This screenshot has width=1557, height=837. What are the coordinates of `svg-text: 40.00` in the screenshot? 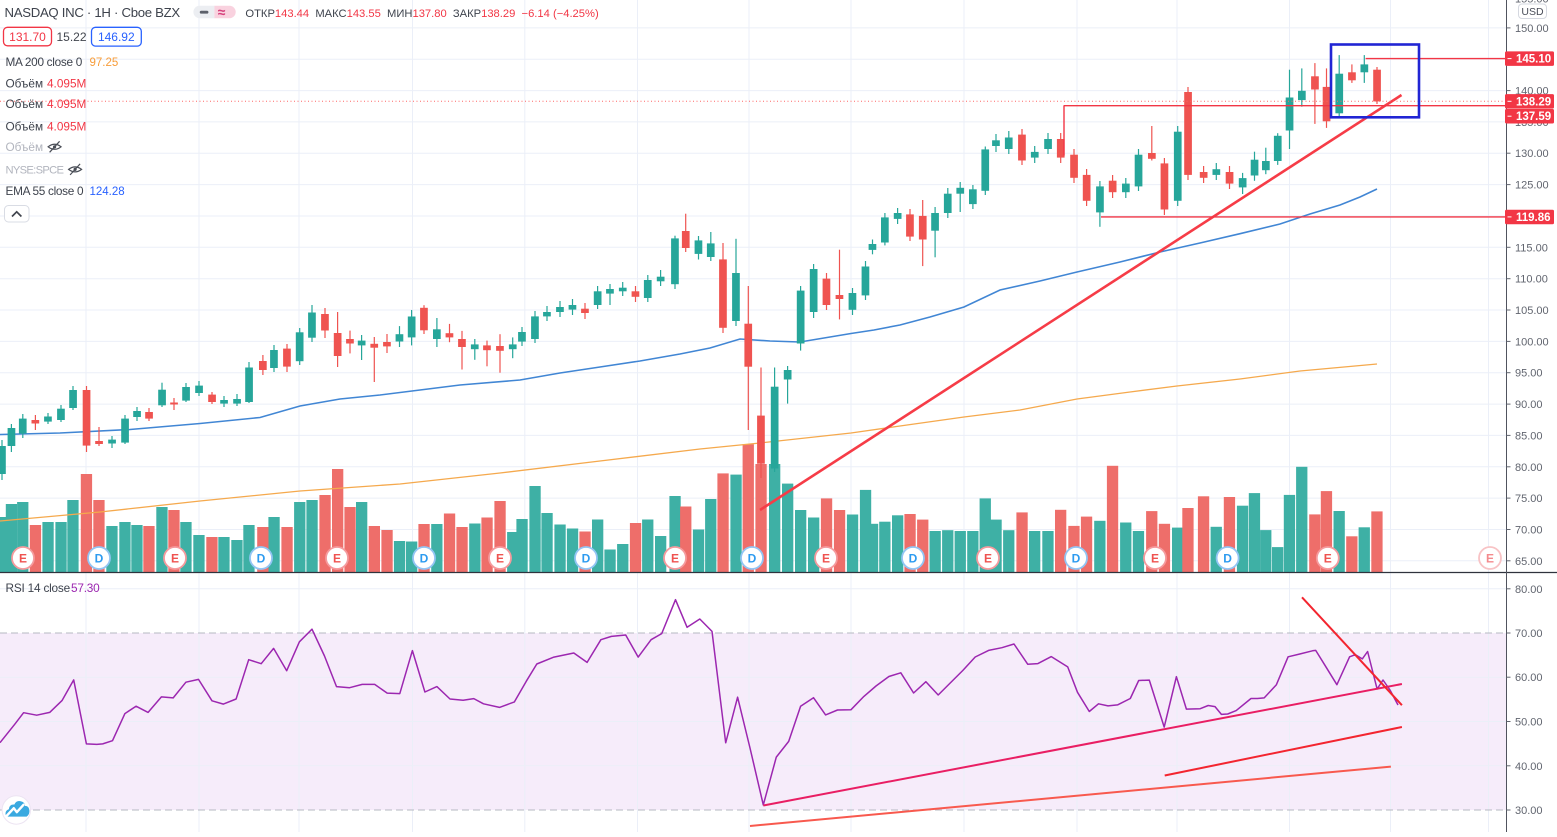 It's located at (1529, 767).